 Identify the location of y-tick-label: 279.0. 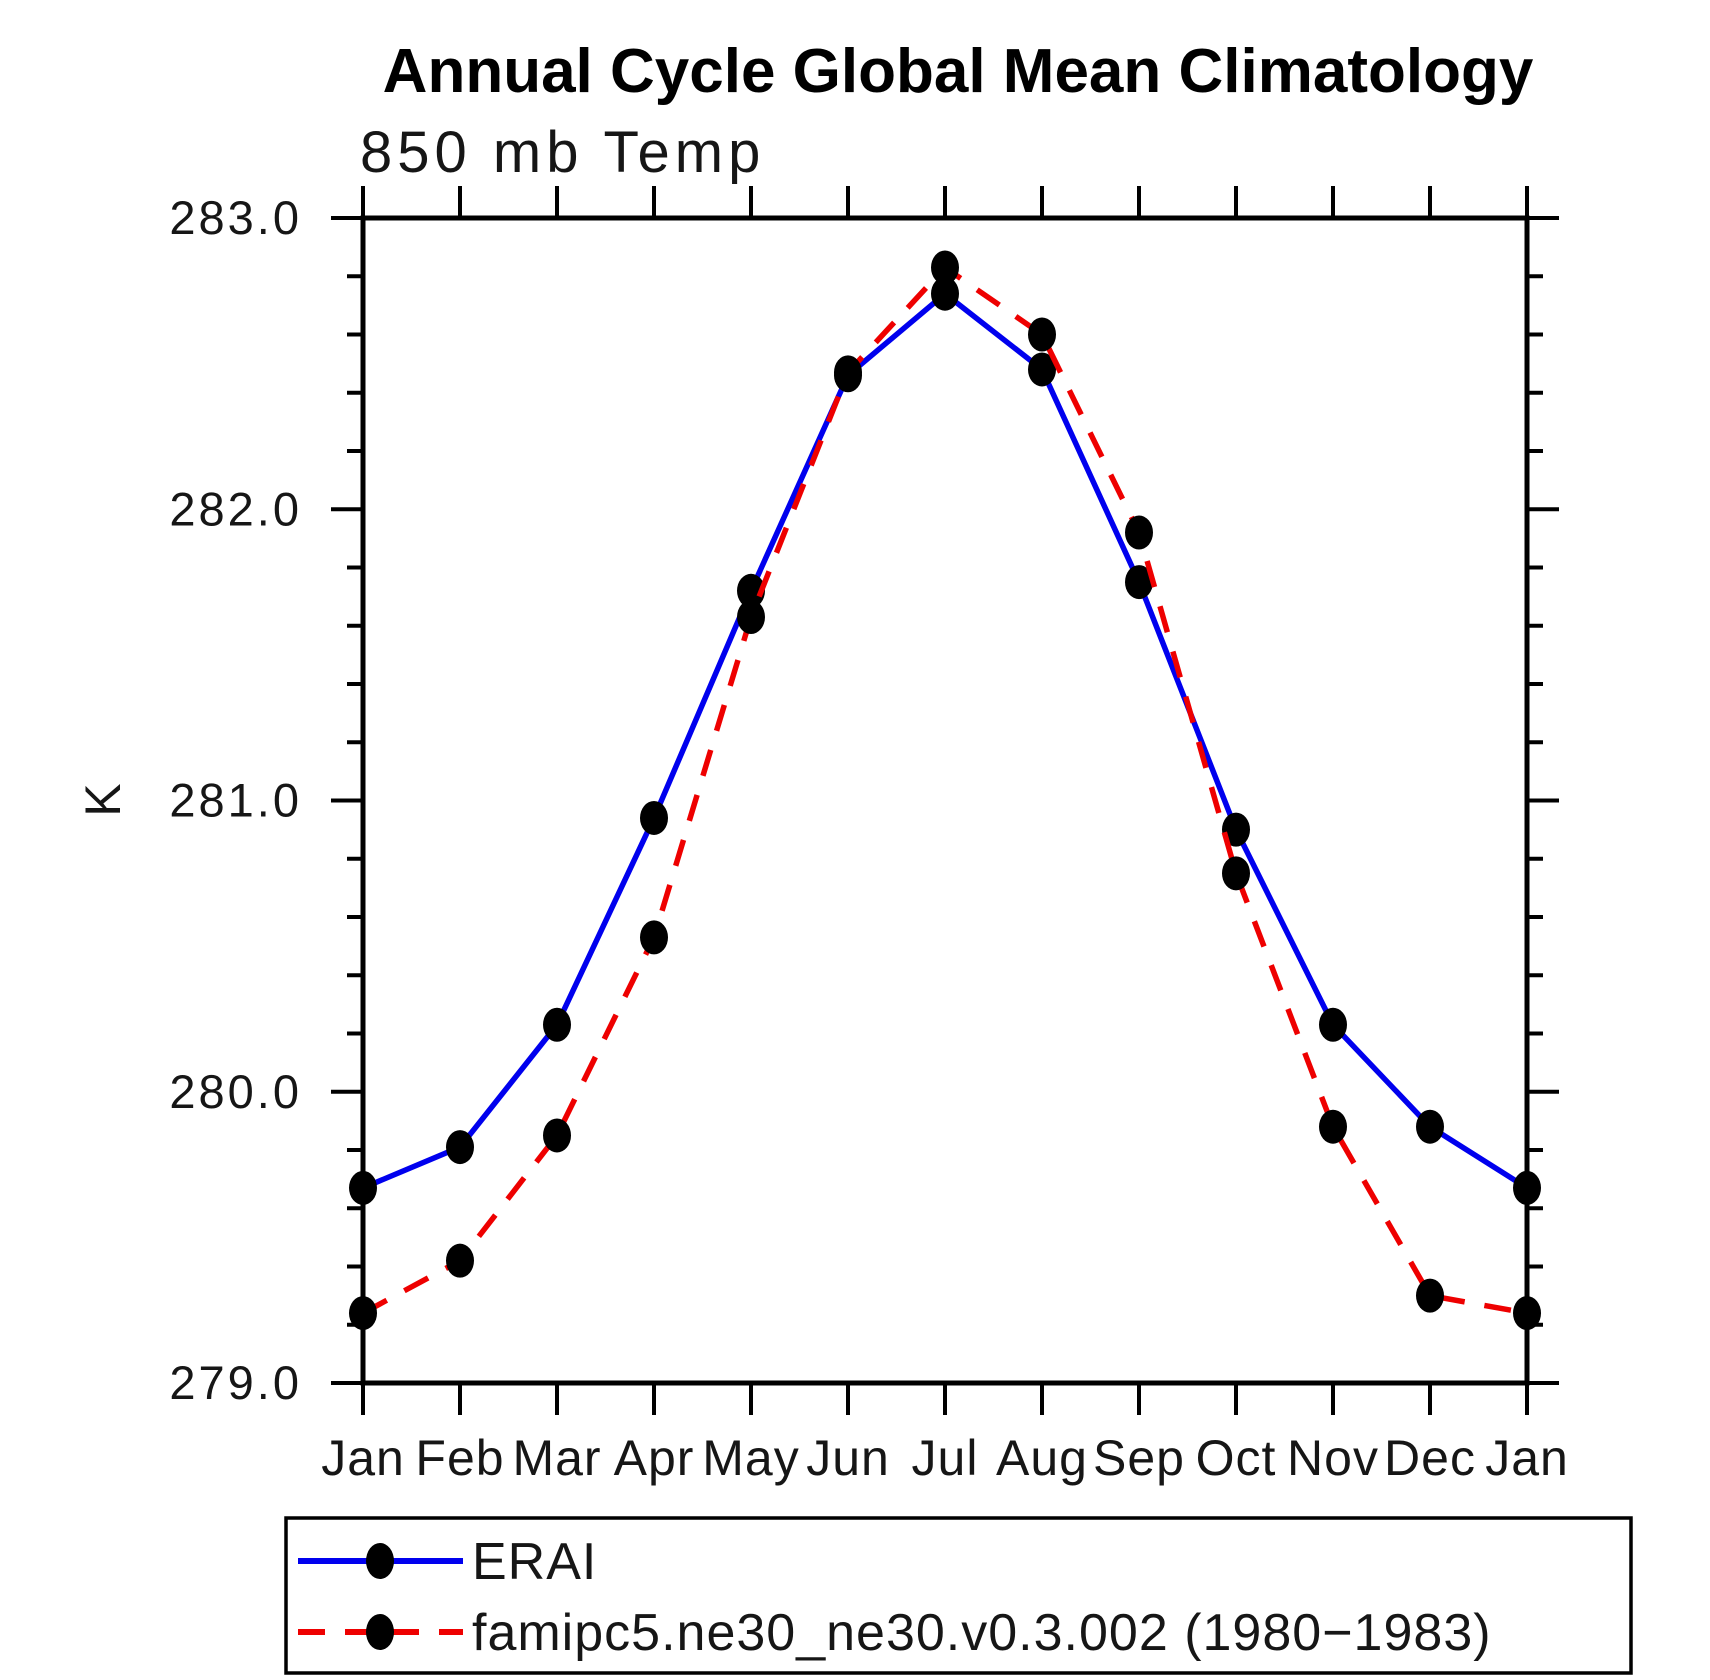
(235, 1382).